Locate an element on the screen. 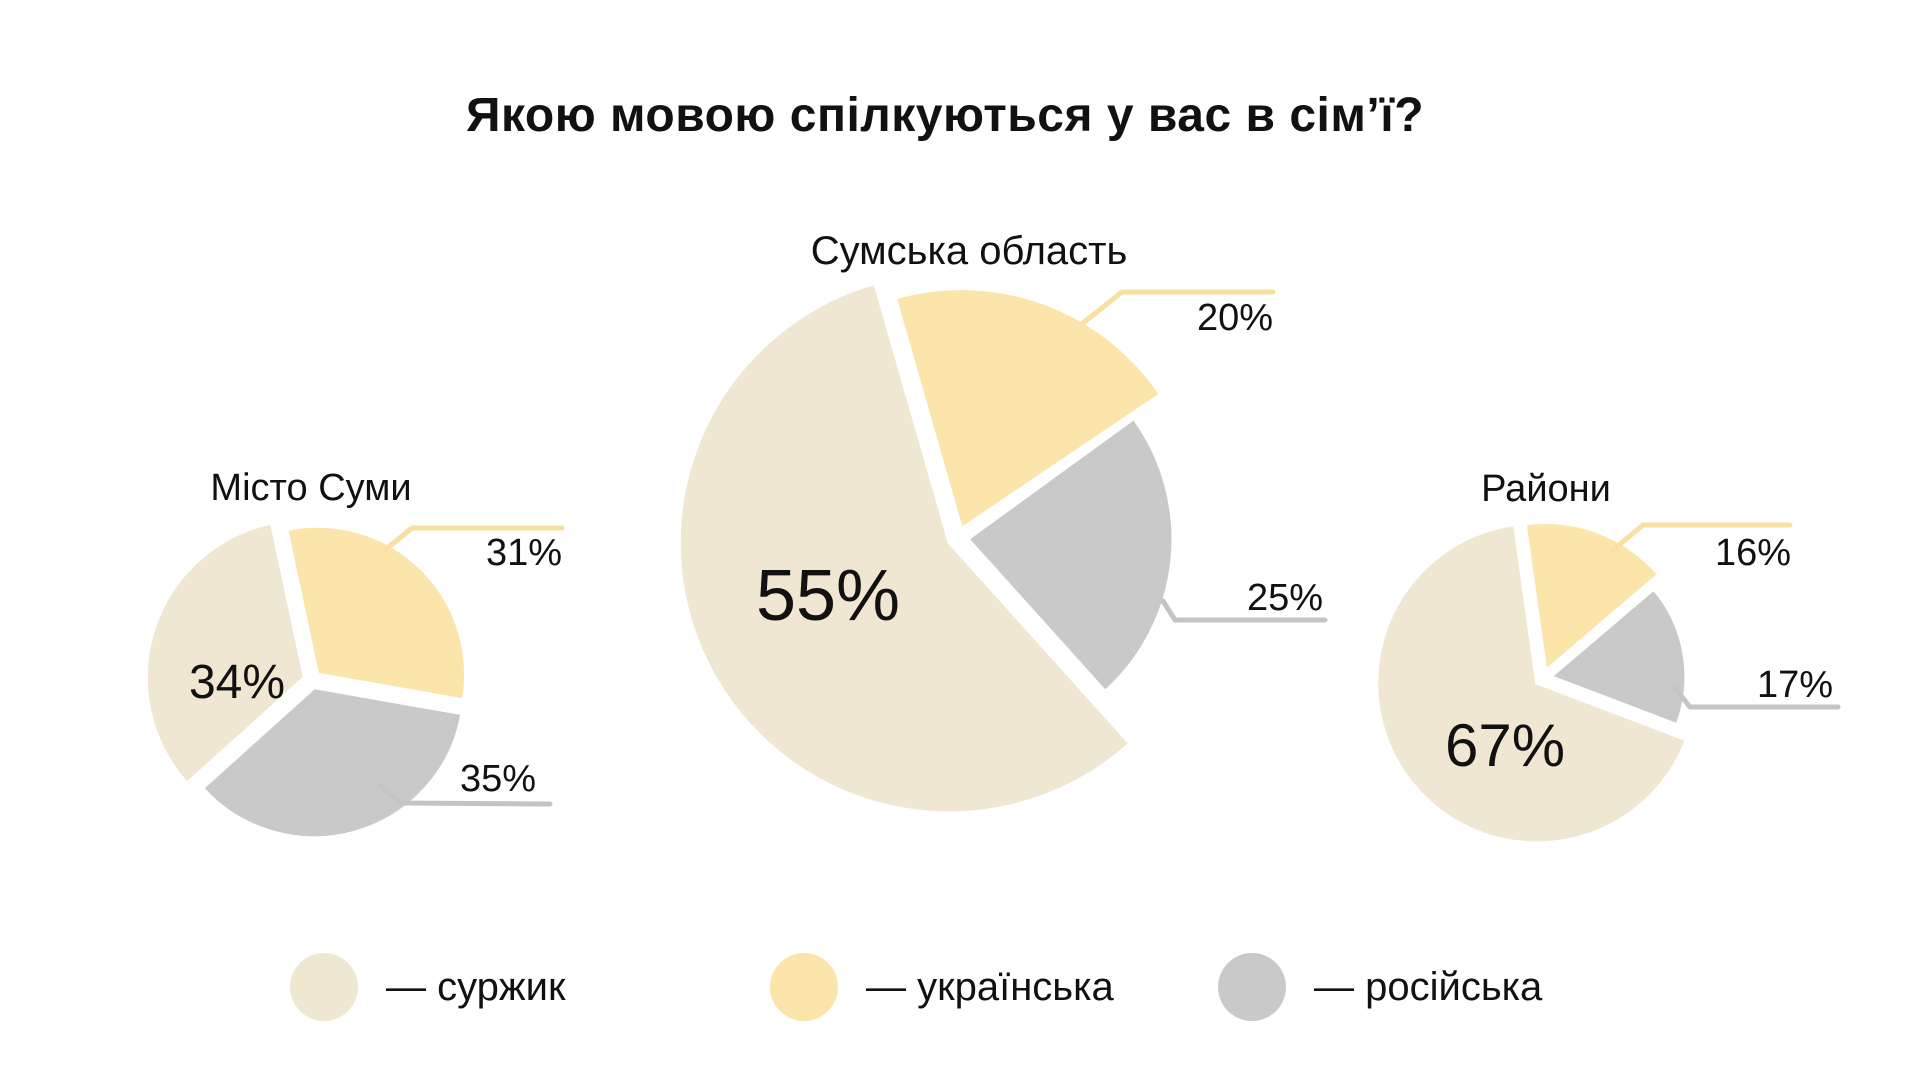 Image resolution: width=1920 pixels, height=1080 pixels. pie-0-russian-value: 35% is located at coordinates (498, 779).